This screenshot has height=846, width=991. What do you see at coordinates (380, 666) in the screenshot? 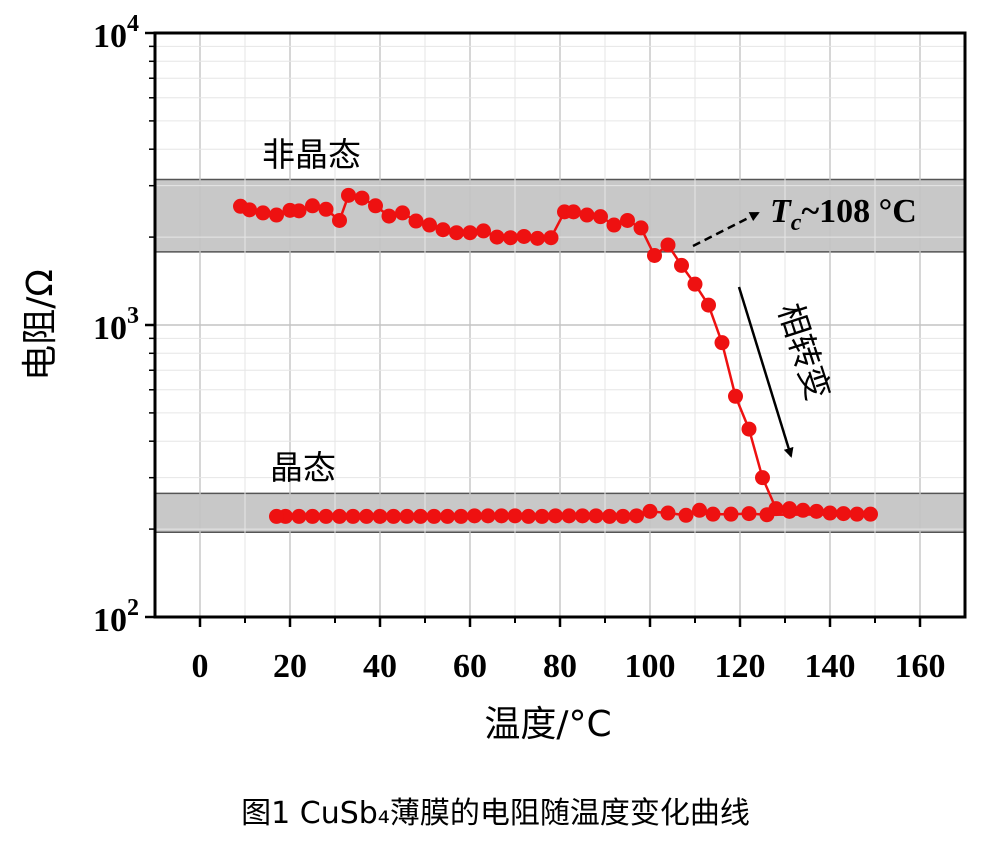
I see `x-tick-label: 40` at bounding box center [380, 666].